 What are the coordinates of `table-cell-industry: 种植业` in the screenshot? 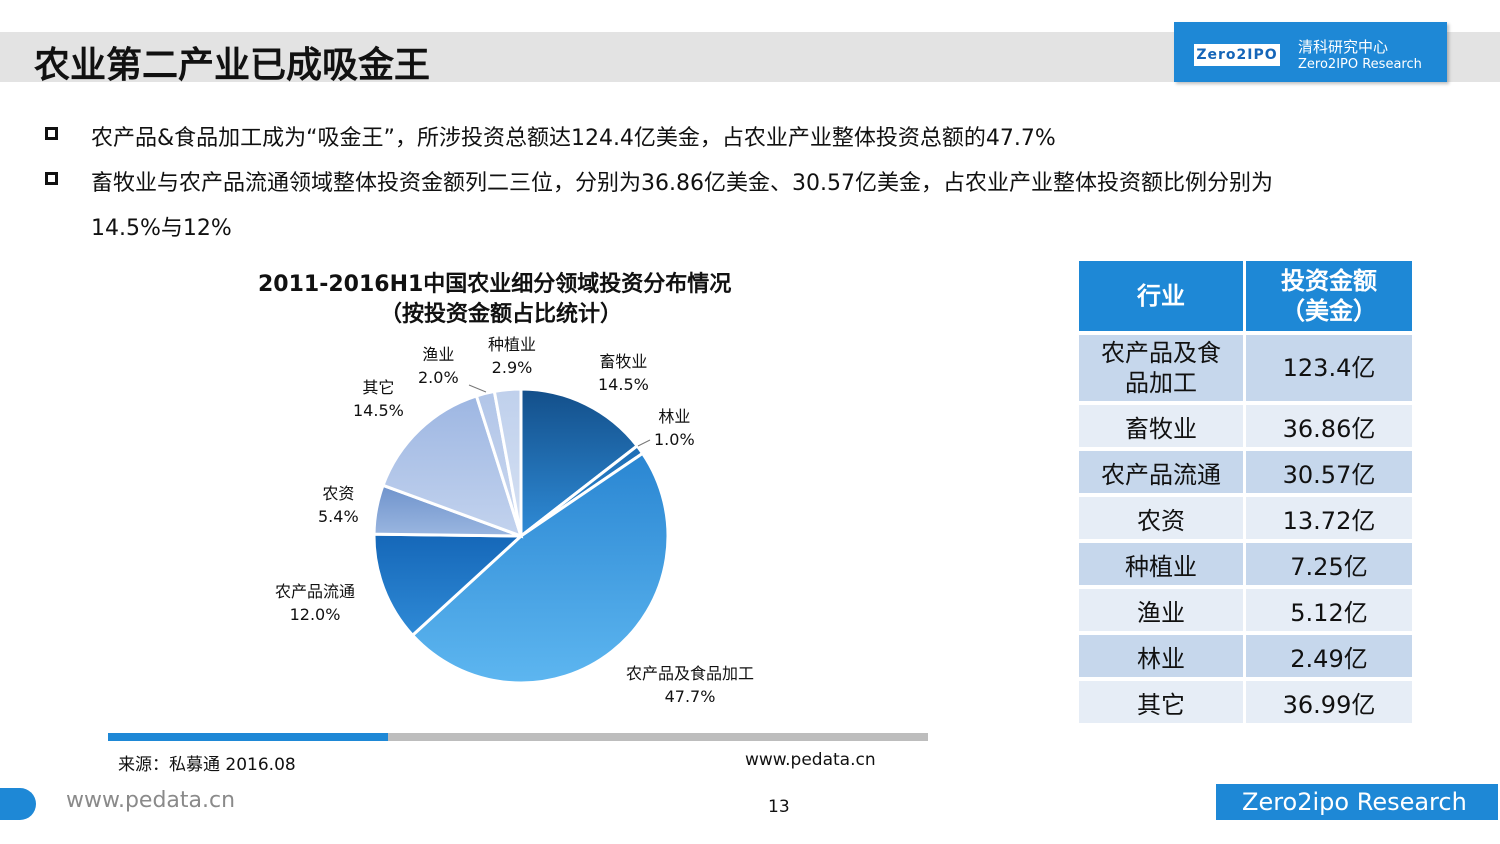 It's located at (1162, 566).